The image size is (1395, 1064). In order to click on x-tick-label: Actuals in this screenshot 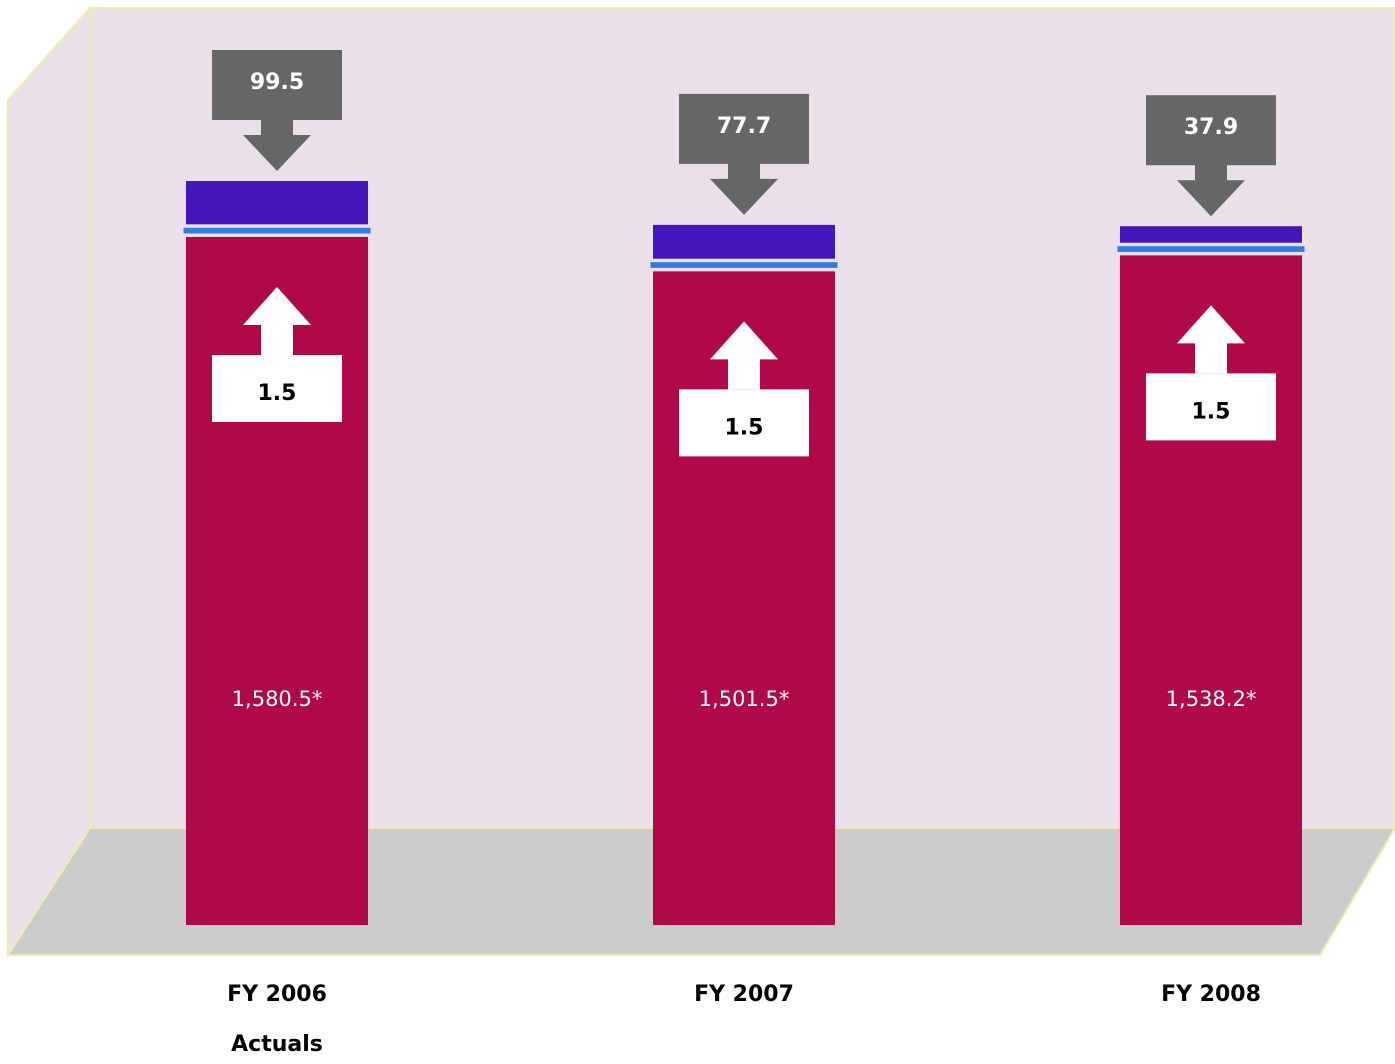, I will do `click(277, 1044)`.